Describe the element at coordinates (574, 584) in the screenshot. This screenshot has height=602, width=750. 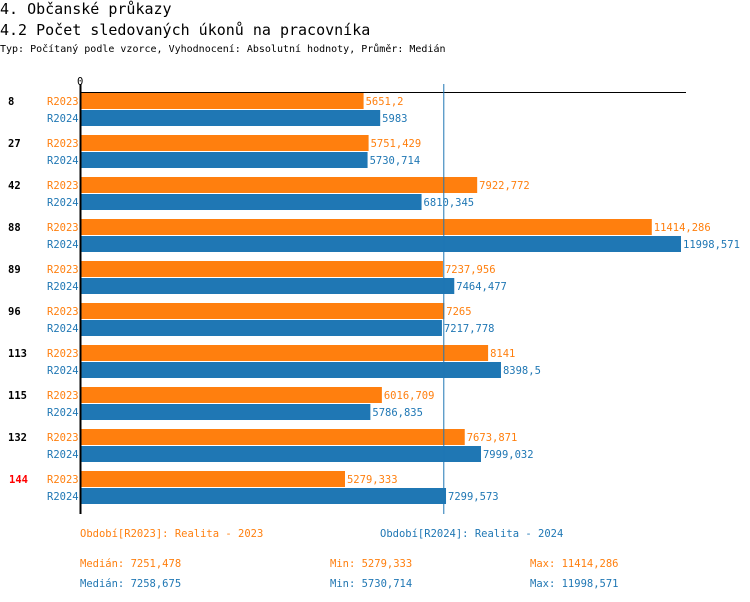
I see `max-r2024: Max: 11998,571` at that location.